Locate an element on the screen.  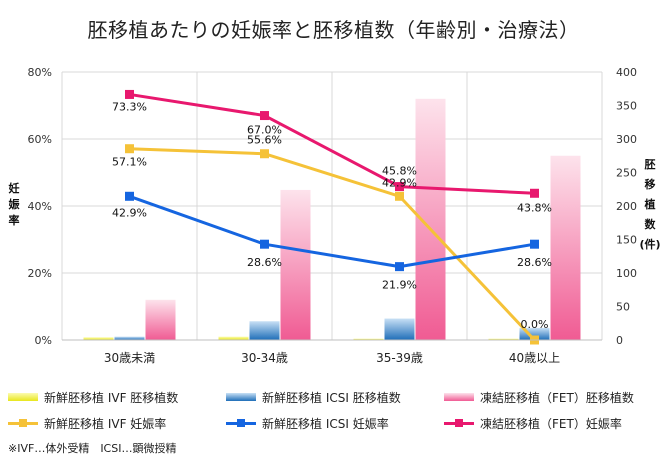
y-left-tick-label: 40% is located at coordinates (40, 206).